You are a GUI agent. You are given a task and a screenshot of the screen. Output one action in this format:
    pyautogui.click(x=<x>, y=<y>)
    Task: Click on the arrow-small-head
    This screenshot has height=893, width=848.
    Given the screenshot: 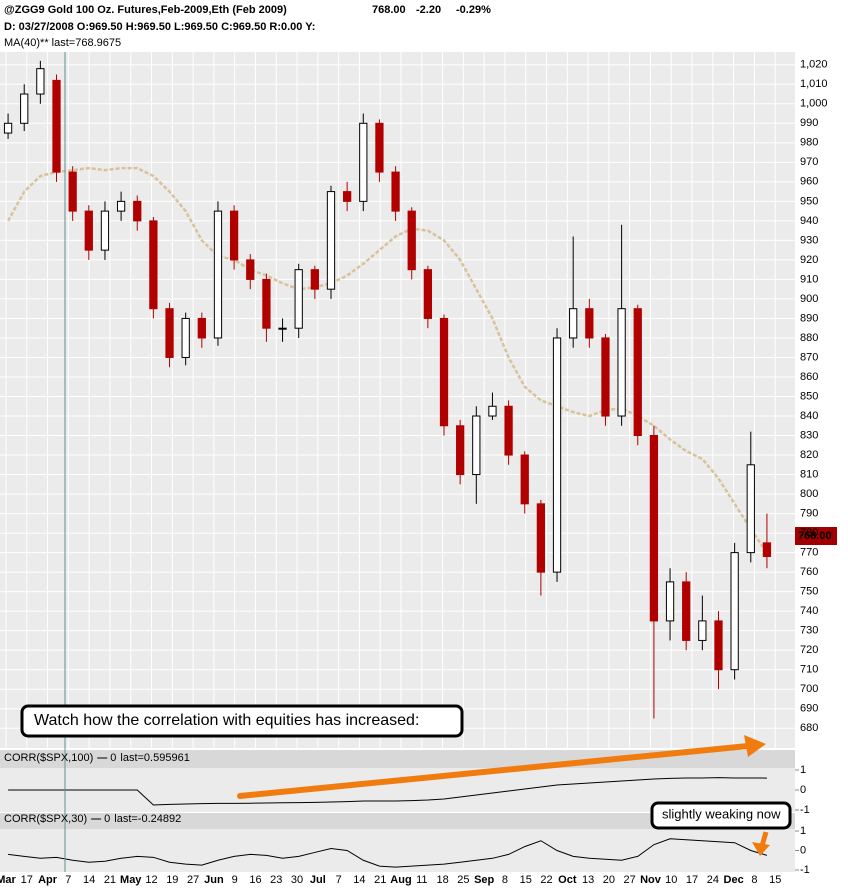 What is the action you would take?
    pyautogui.click(x=761, y=849)
    